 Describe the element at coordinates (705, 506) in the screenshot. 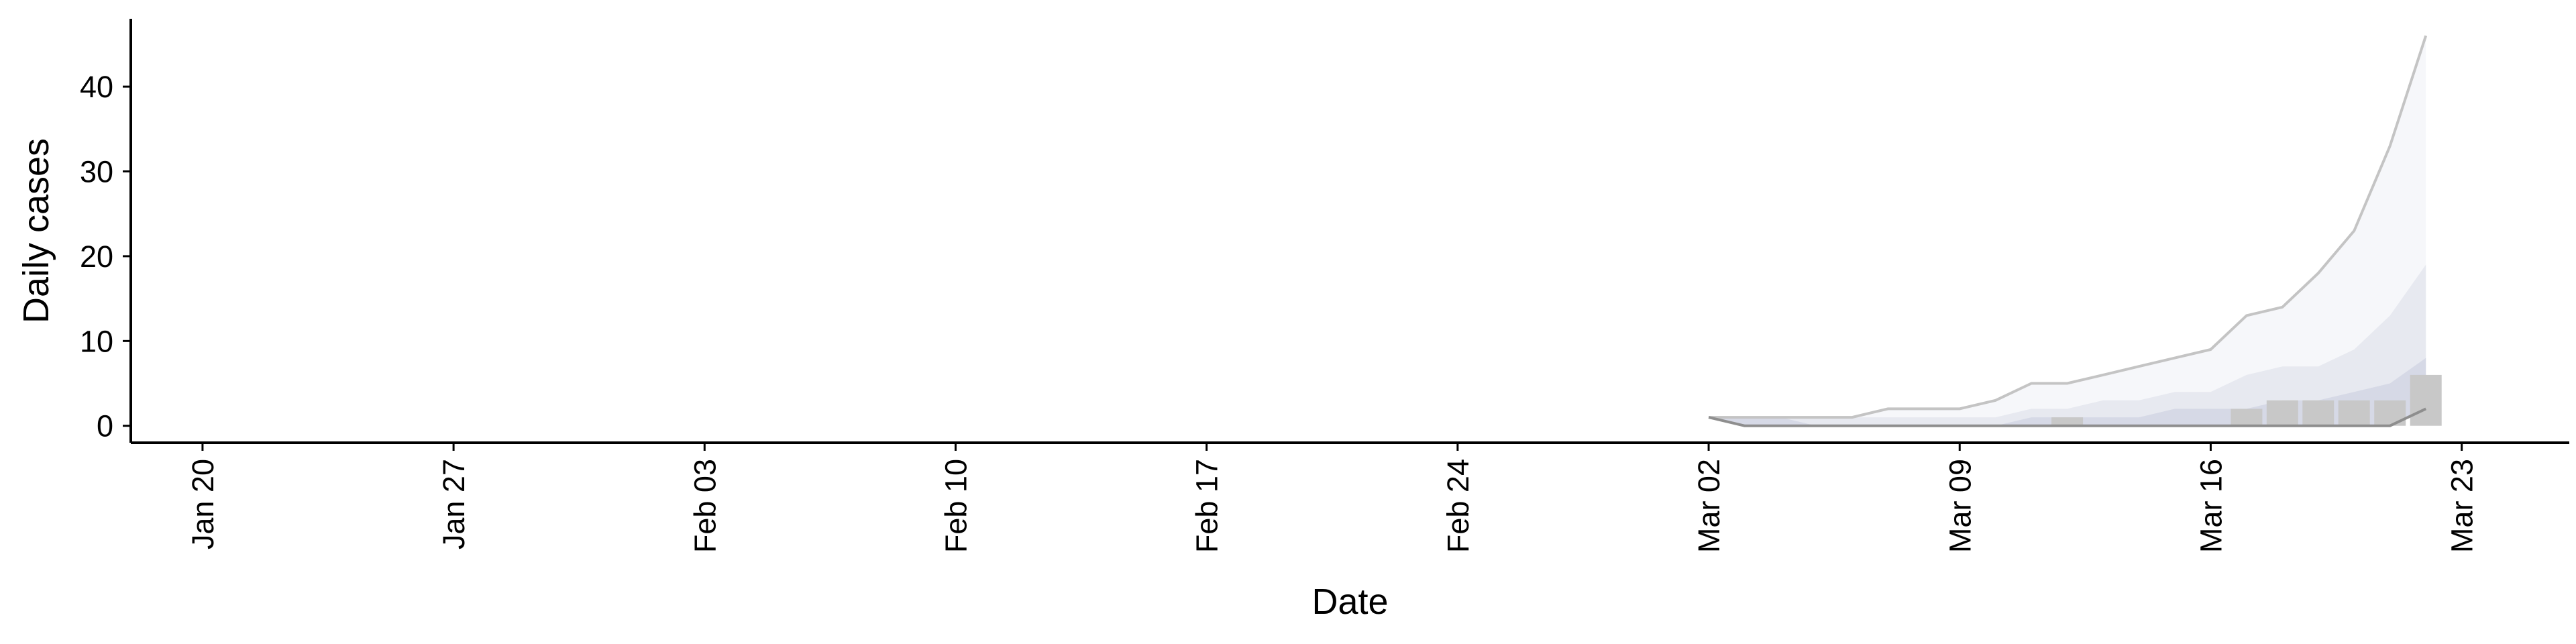

I see `x-tick-label: Feb 03` at that location.